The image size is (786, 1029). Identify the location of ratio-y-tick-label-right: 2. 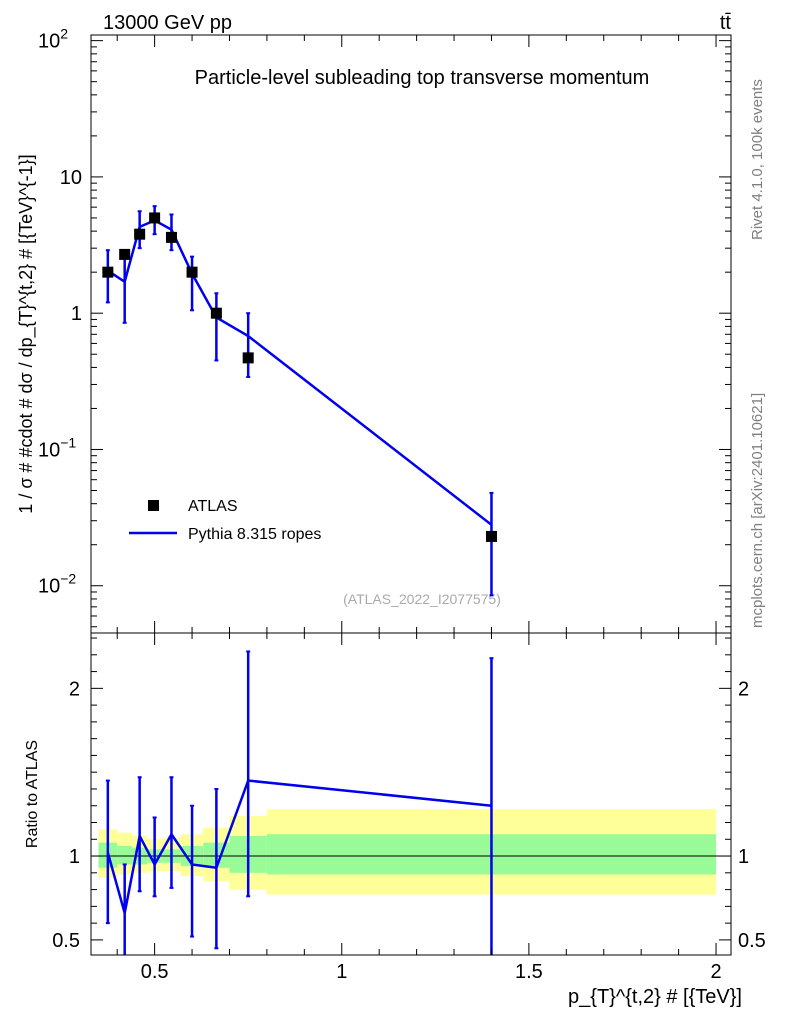
(743, 689).